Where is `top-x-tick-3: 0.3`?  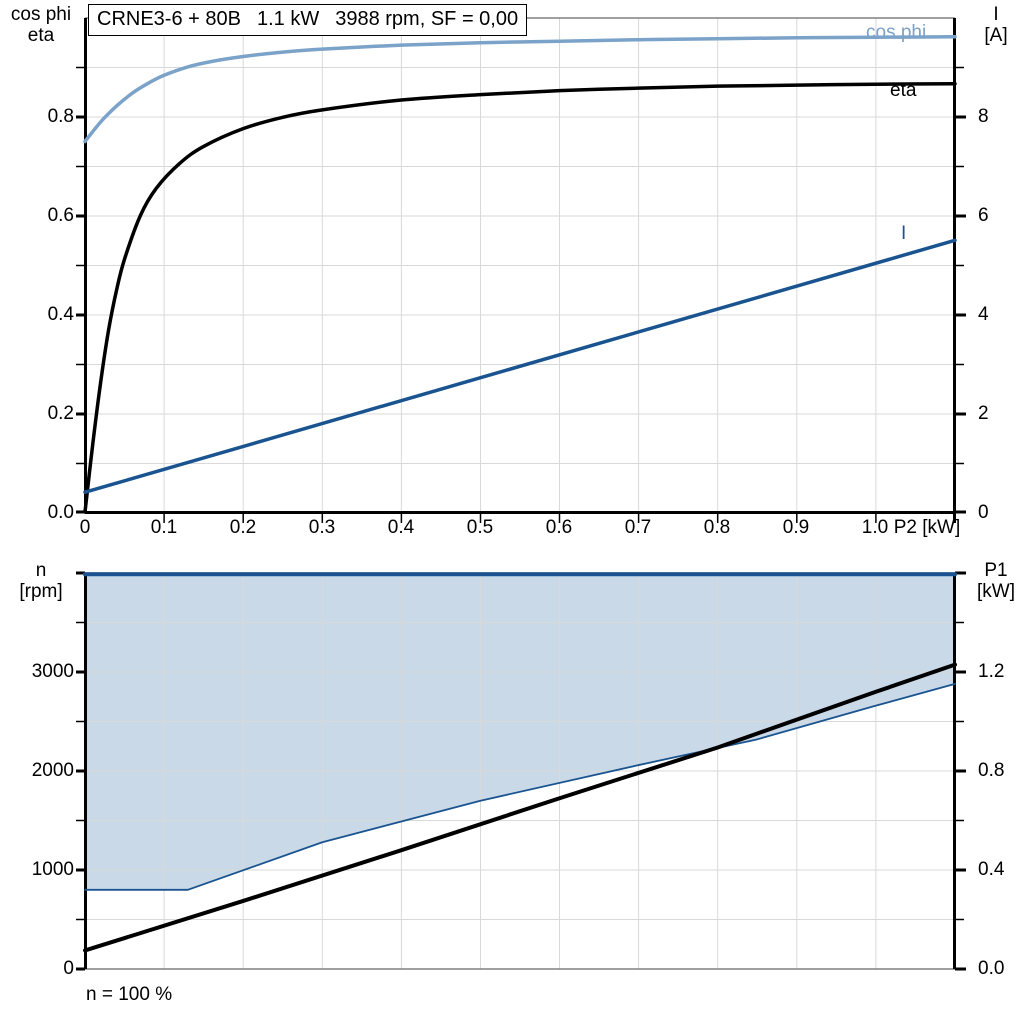
top-x-tick-3: 0.3 is located at coordinates (322, 527).